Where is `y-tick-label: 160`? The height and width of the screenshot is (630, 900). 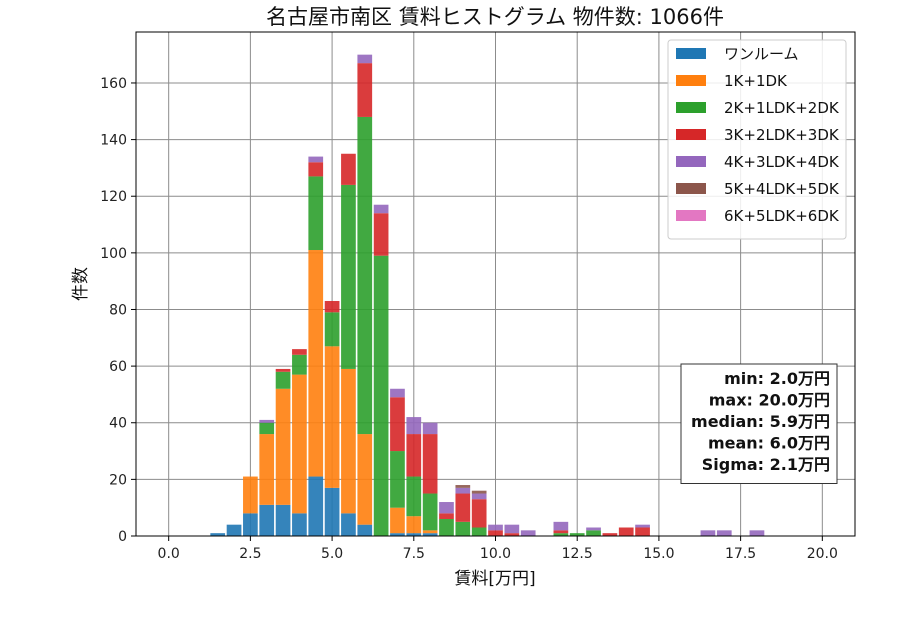 y-tick-label: 160 is located at coordinates (113, 84).